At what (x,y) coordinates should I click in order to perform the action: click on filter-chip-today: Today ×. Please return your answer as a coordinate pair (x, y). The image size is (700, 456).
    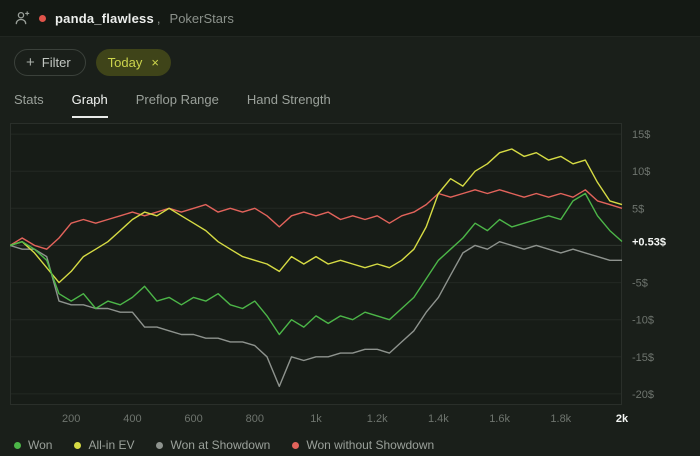
    Looking at the image, I should click on (133, 62).